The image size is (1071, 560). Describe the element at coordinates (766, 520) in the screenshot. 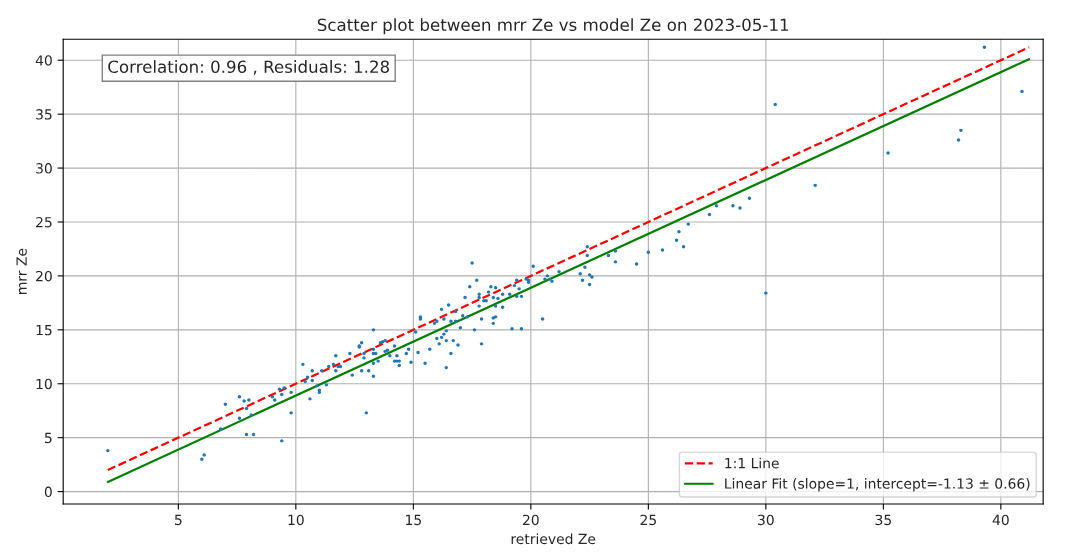

I see `x-tick-label: 30` at that location.